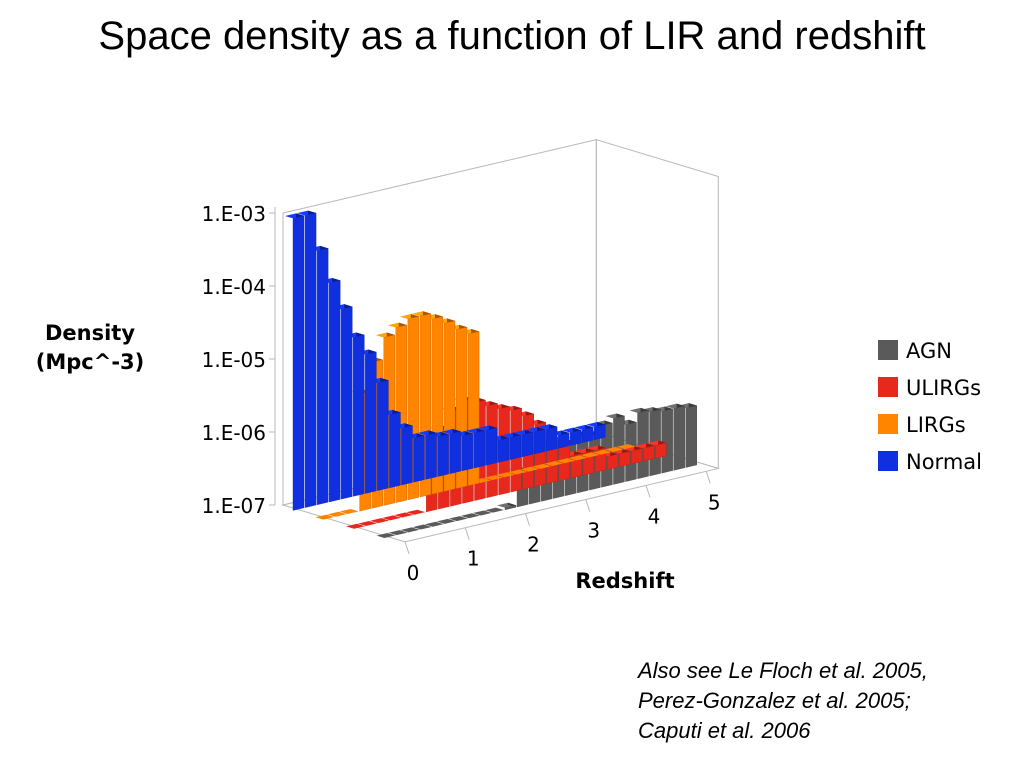  Describe the element at coordinates (413, 573) in the screenshot. I see `x-tick-label: 0` at that location.